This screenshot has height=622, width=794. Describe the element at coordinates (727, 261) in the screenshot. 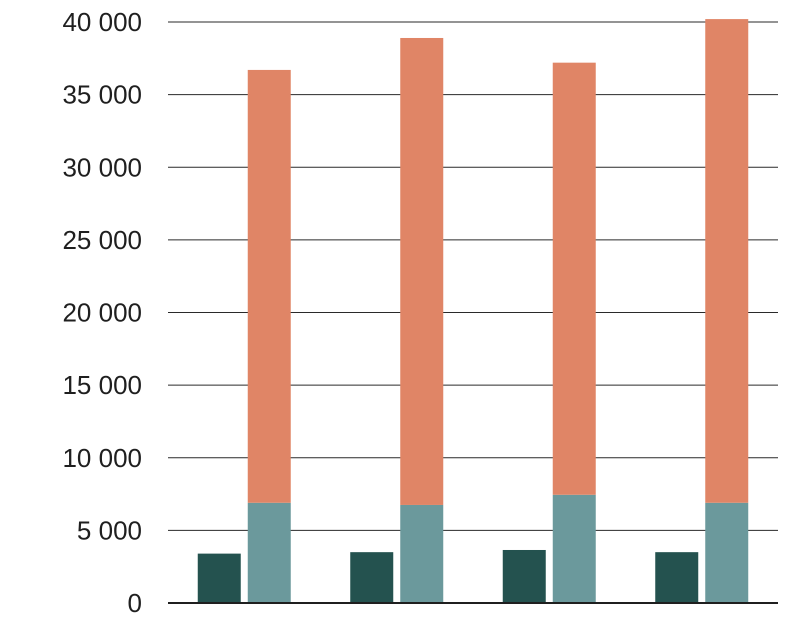

I see `bar-series3-group4` at that location.